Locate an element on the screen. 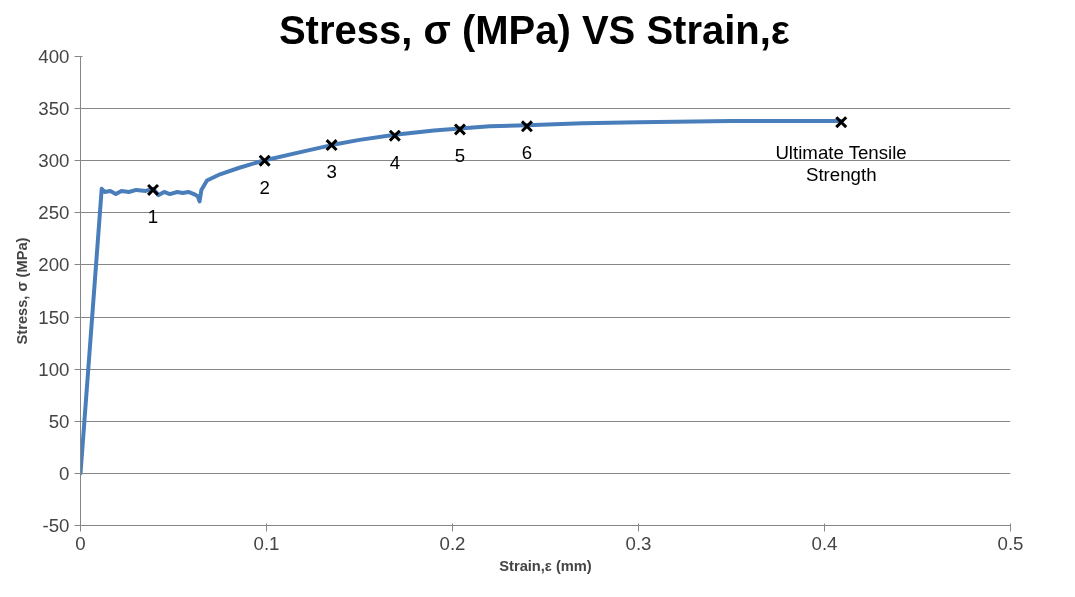 The width and height of the screenshot is (1075, 597). x-tick-label: 0.3 is located at coordinates (638, 543).